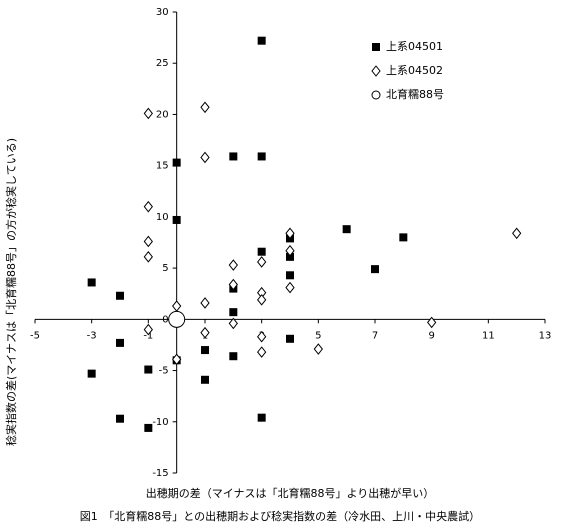  What do you see at coordinates (280, 516) in the screenshot?
I see `caption: 図1 「北育糯88号」との出穂期および稔実指数の差（冷水田、上川・中央農試）` at bounding box center [280, 516].